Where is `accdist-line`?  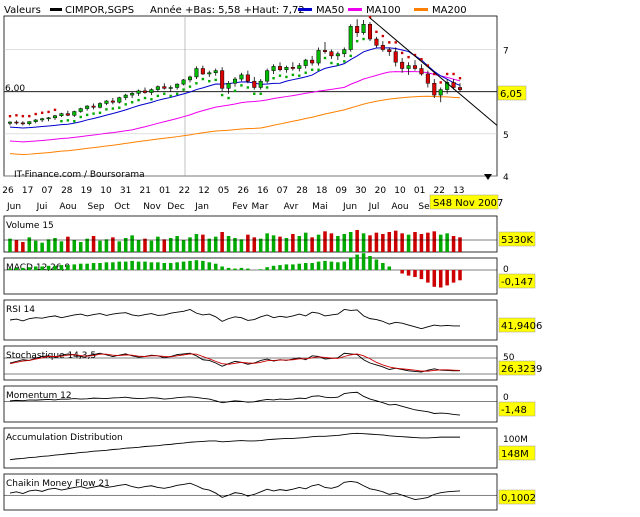 accdist-line is located at coordinates (234, 446).